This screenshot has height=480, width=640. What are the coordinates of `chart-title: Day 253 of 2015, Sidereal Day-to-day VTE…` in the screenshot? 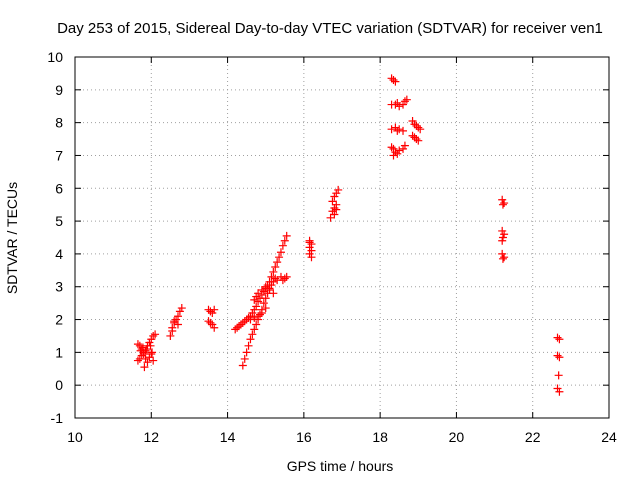 It's located at (330, 28).